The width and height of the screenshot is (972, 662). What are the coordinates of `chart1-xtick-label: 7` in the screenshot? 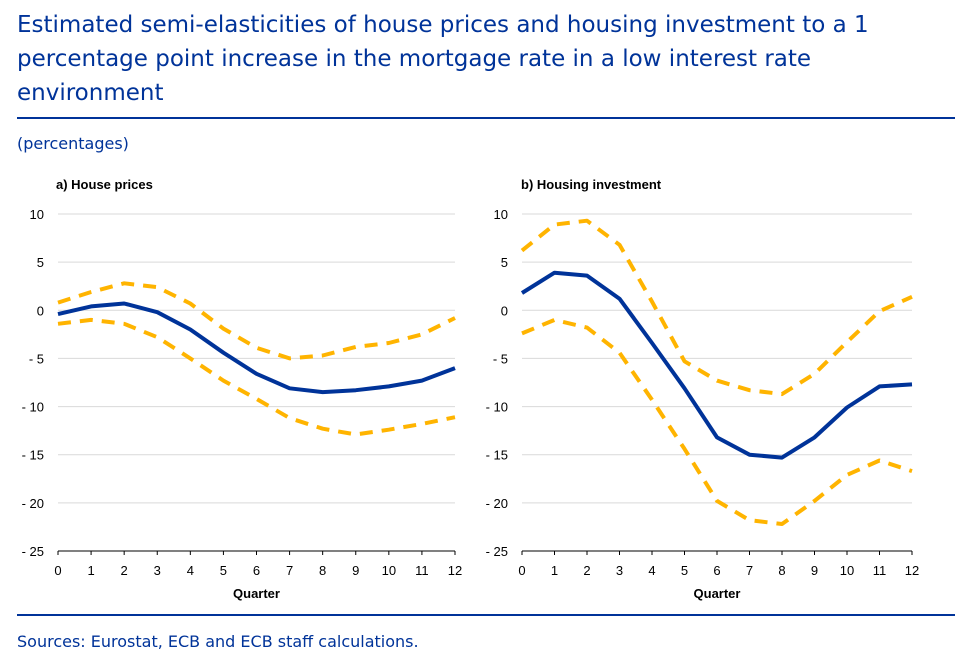 It's located at (289, 570).